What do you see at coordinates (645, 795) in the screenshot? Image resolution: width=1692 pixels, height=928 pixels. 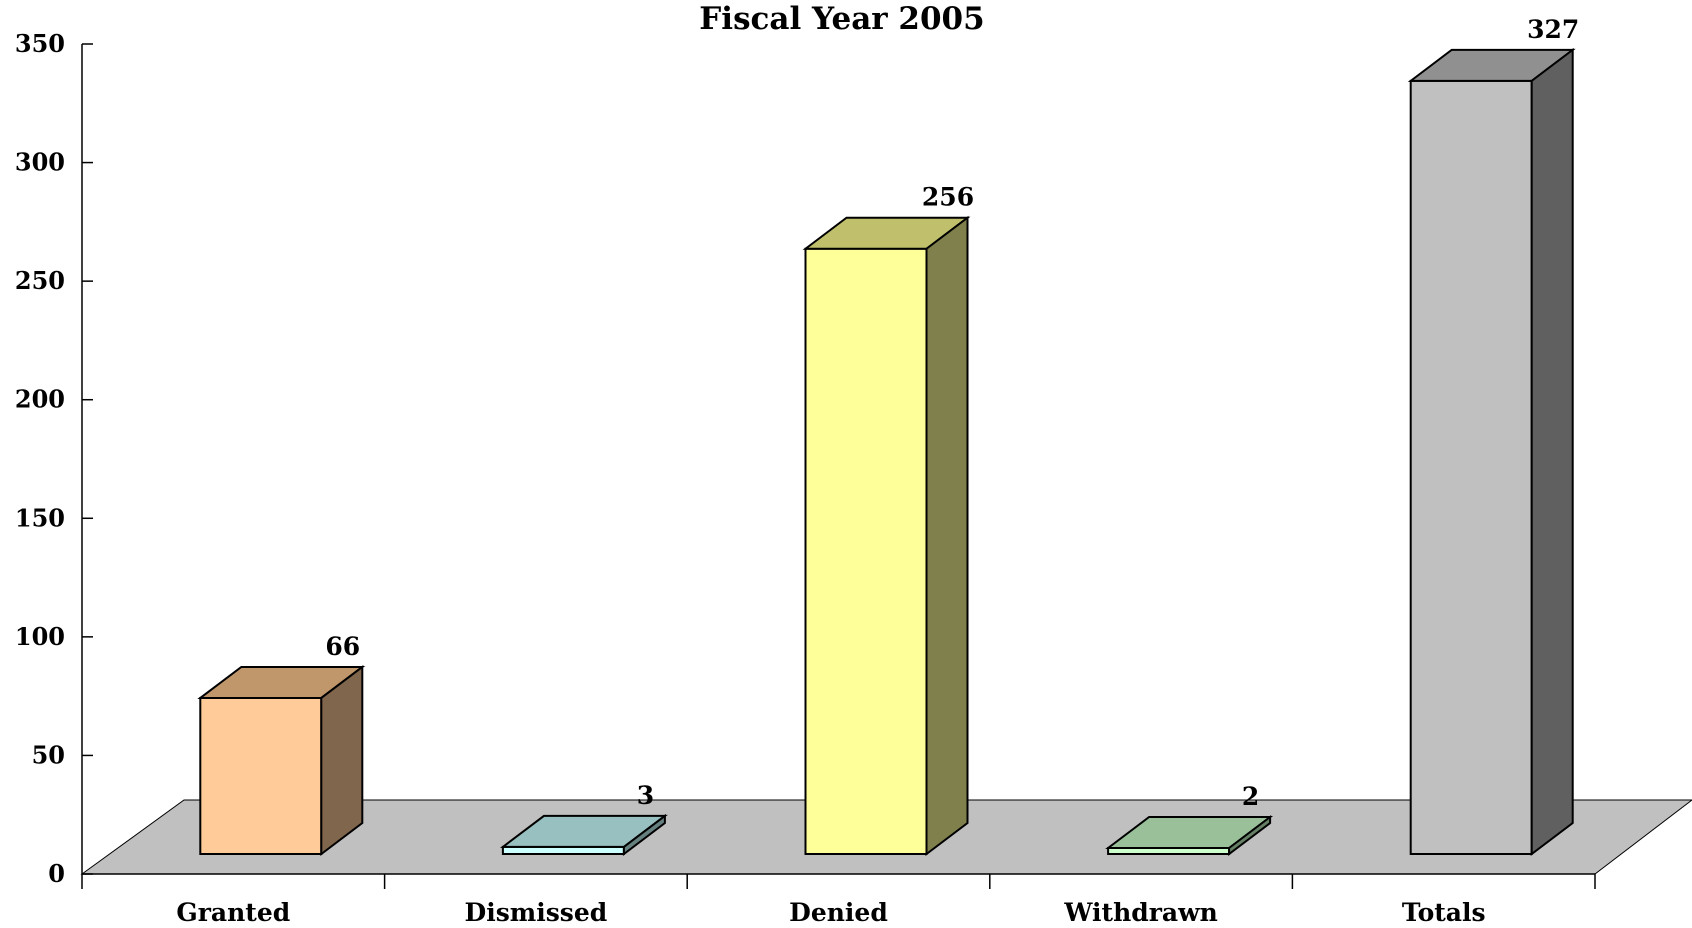 I see `data-label: 3` at bounding box center [645, 795].